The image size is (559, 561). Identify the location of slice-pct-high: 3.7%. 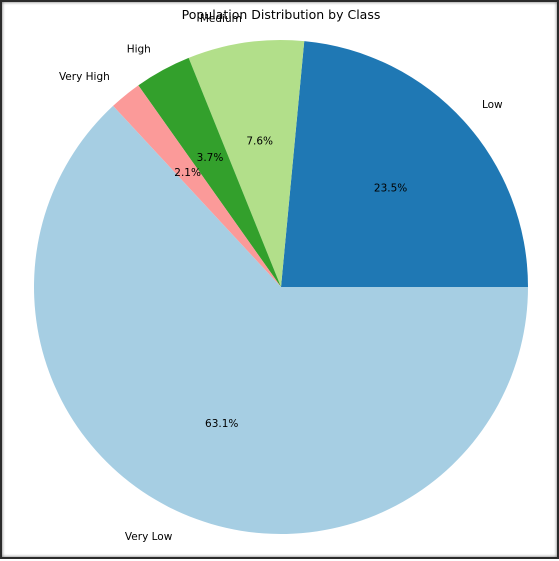
(210, 158).